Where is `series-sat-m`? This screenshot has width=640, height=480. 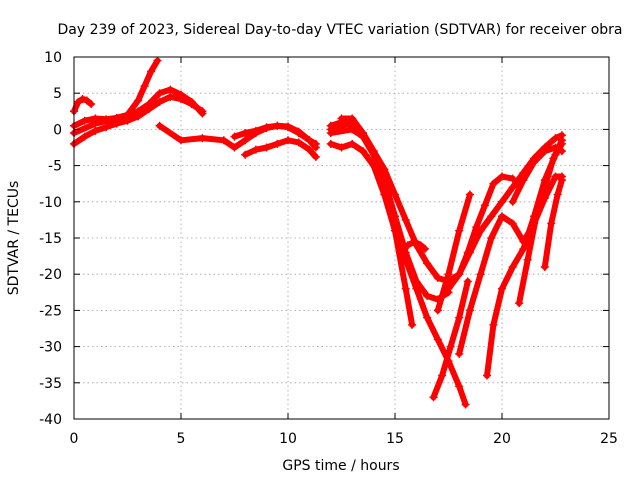
series-sat-m is located at coordinates (450, 339).